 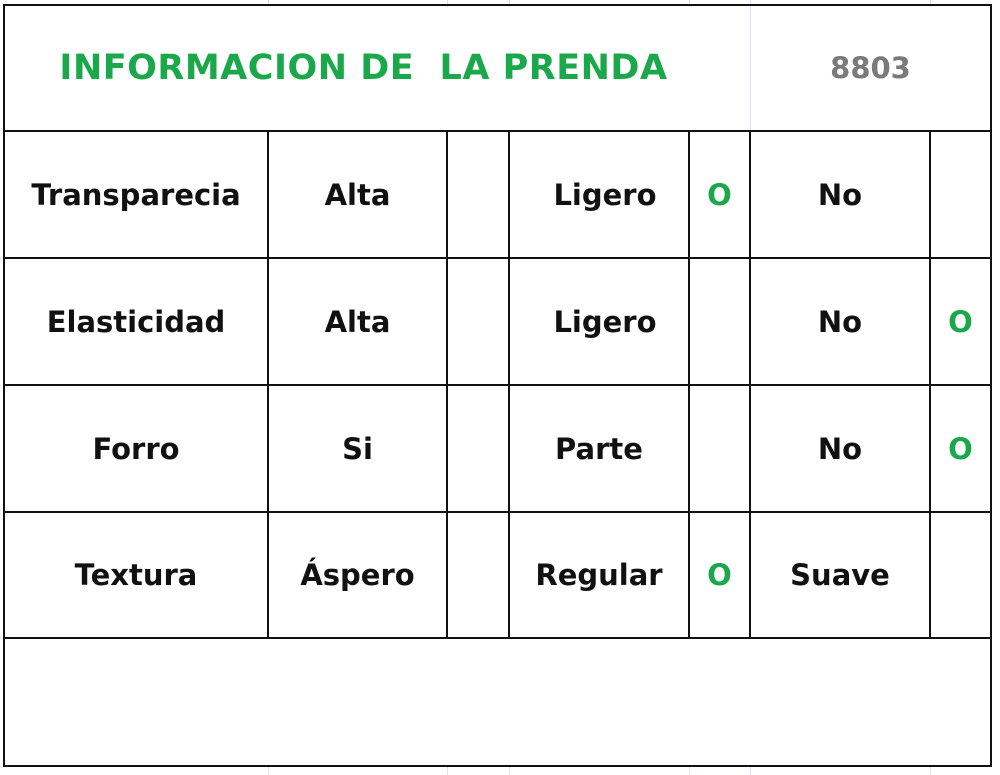 What do you see at coordinates (136, 194) in the screenshot?
I see `row-label: Transparecia` at bounding box center [136, 194].